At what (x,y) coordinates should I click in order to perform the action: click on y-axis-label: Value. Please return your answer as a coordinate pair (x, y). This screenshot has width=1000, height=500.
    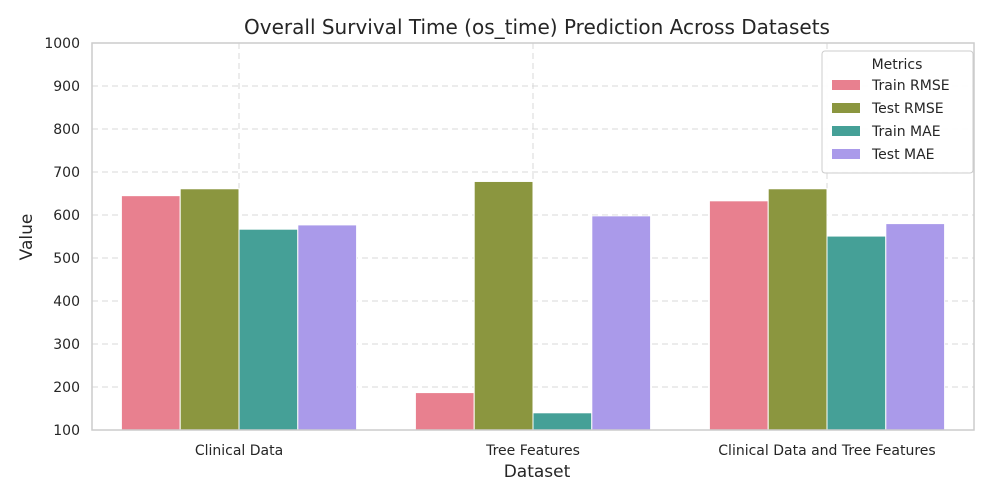
    Looking at the image, I should click on (27, 237).